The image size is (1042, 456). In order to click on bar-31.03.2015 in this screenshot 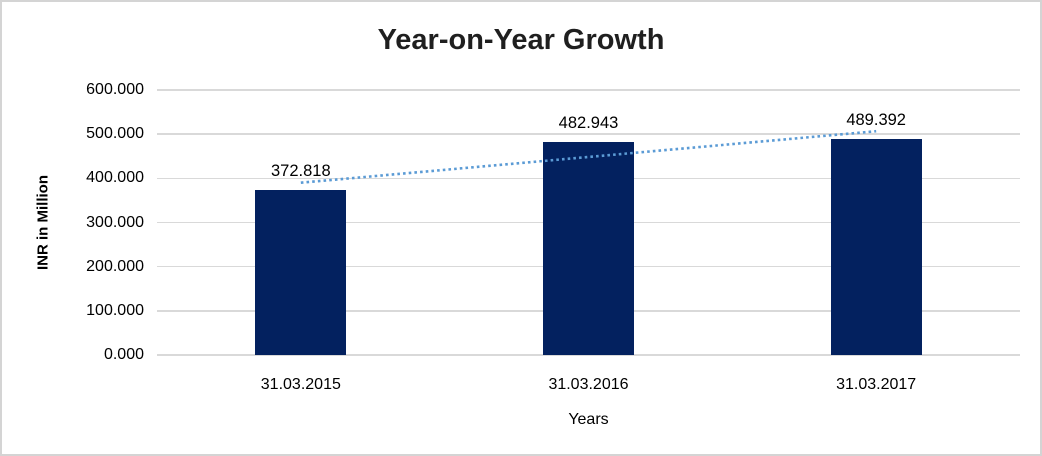, I will do `click(301, 272)`.